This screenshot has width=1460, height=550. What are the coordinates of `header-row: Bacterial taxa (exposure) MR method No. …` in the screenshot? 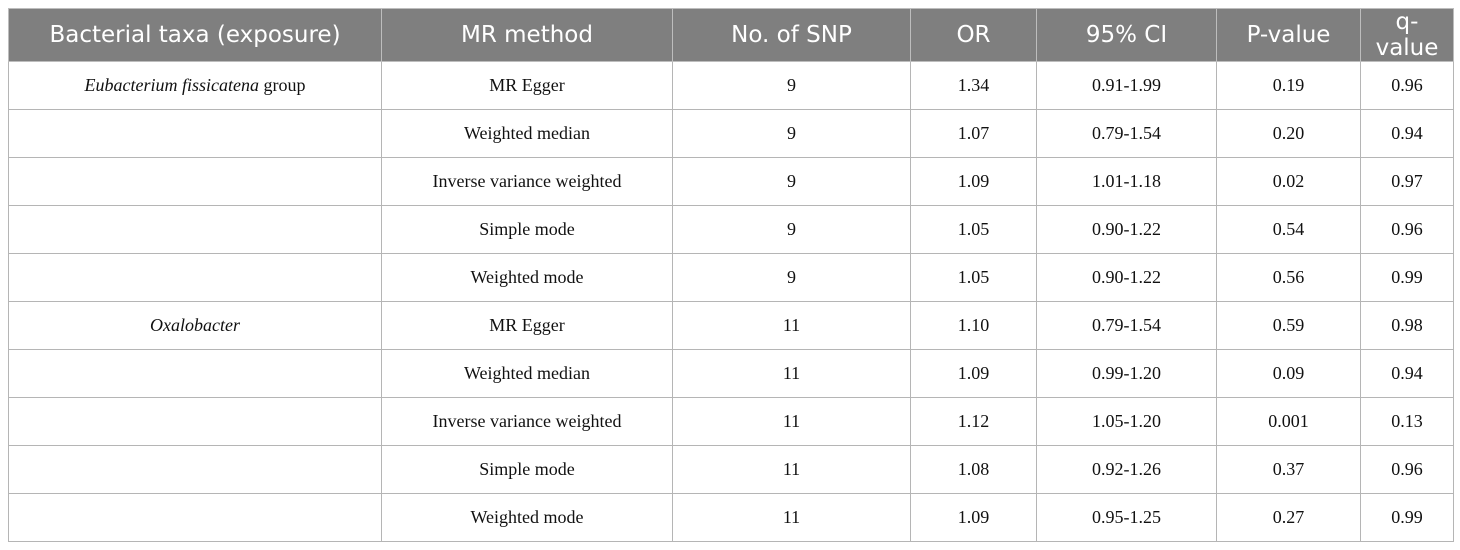 It's located at (731, 35).